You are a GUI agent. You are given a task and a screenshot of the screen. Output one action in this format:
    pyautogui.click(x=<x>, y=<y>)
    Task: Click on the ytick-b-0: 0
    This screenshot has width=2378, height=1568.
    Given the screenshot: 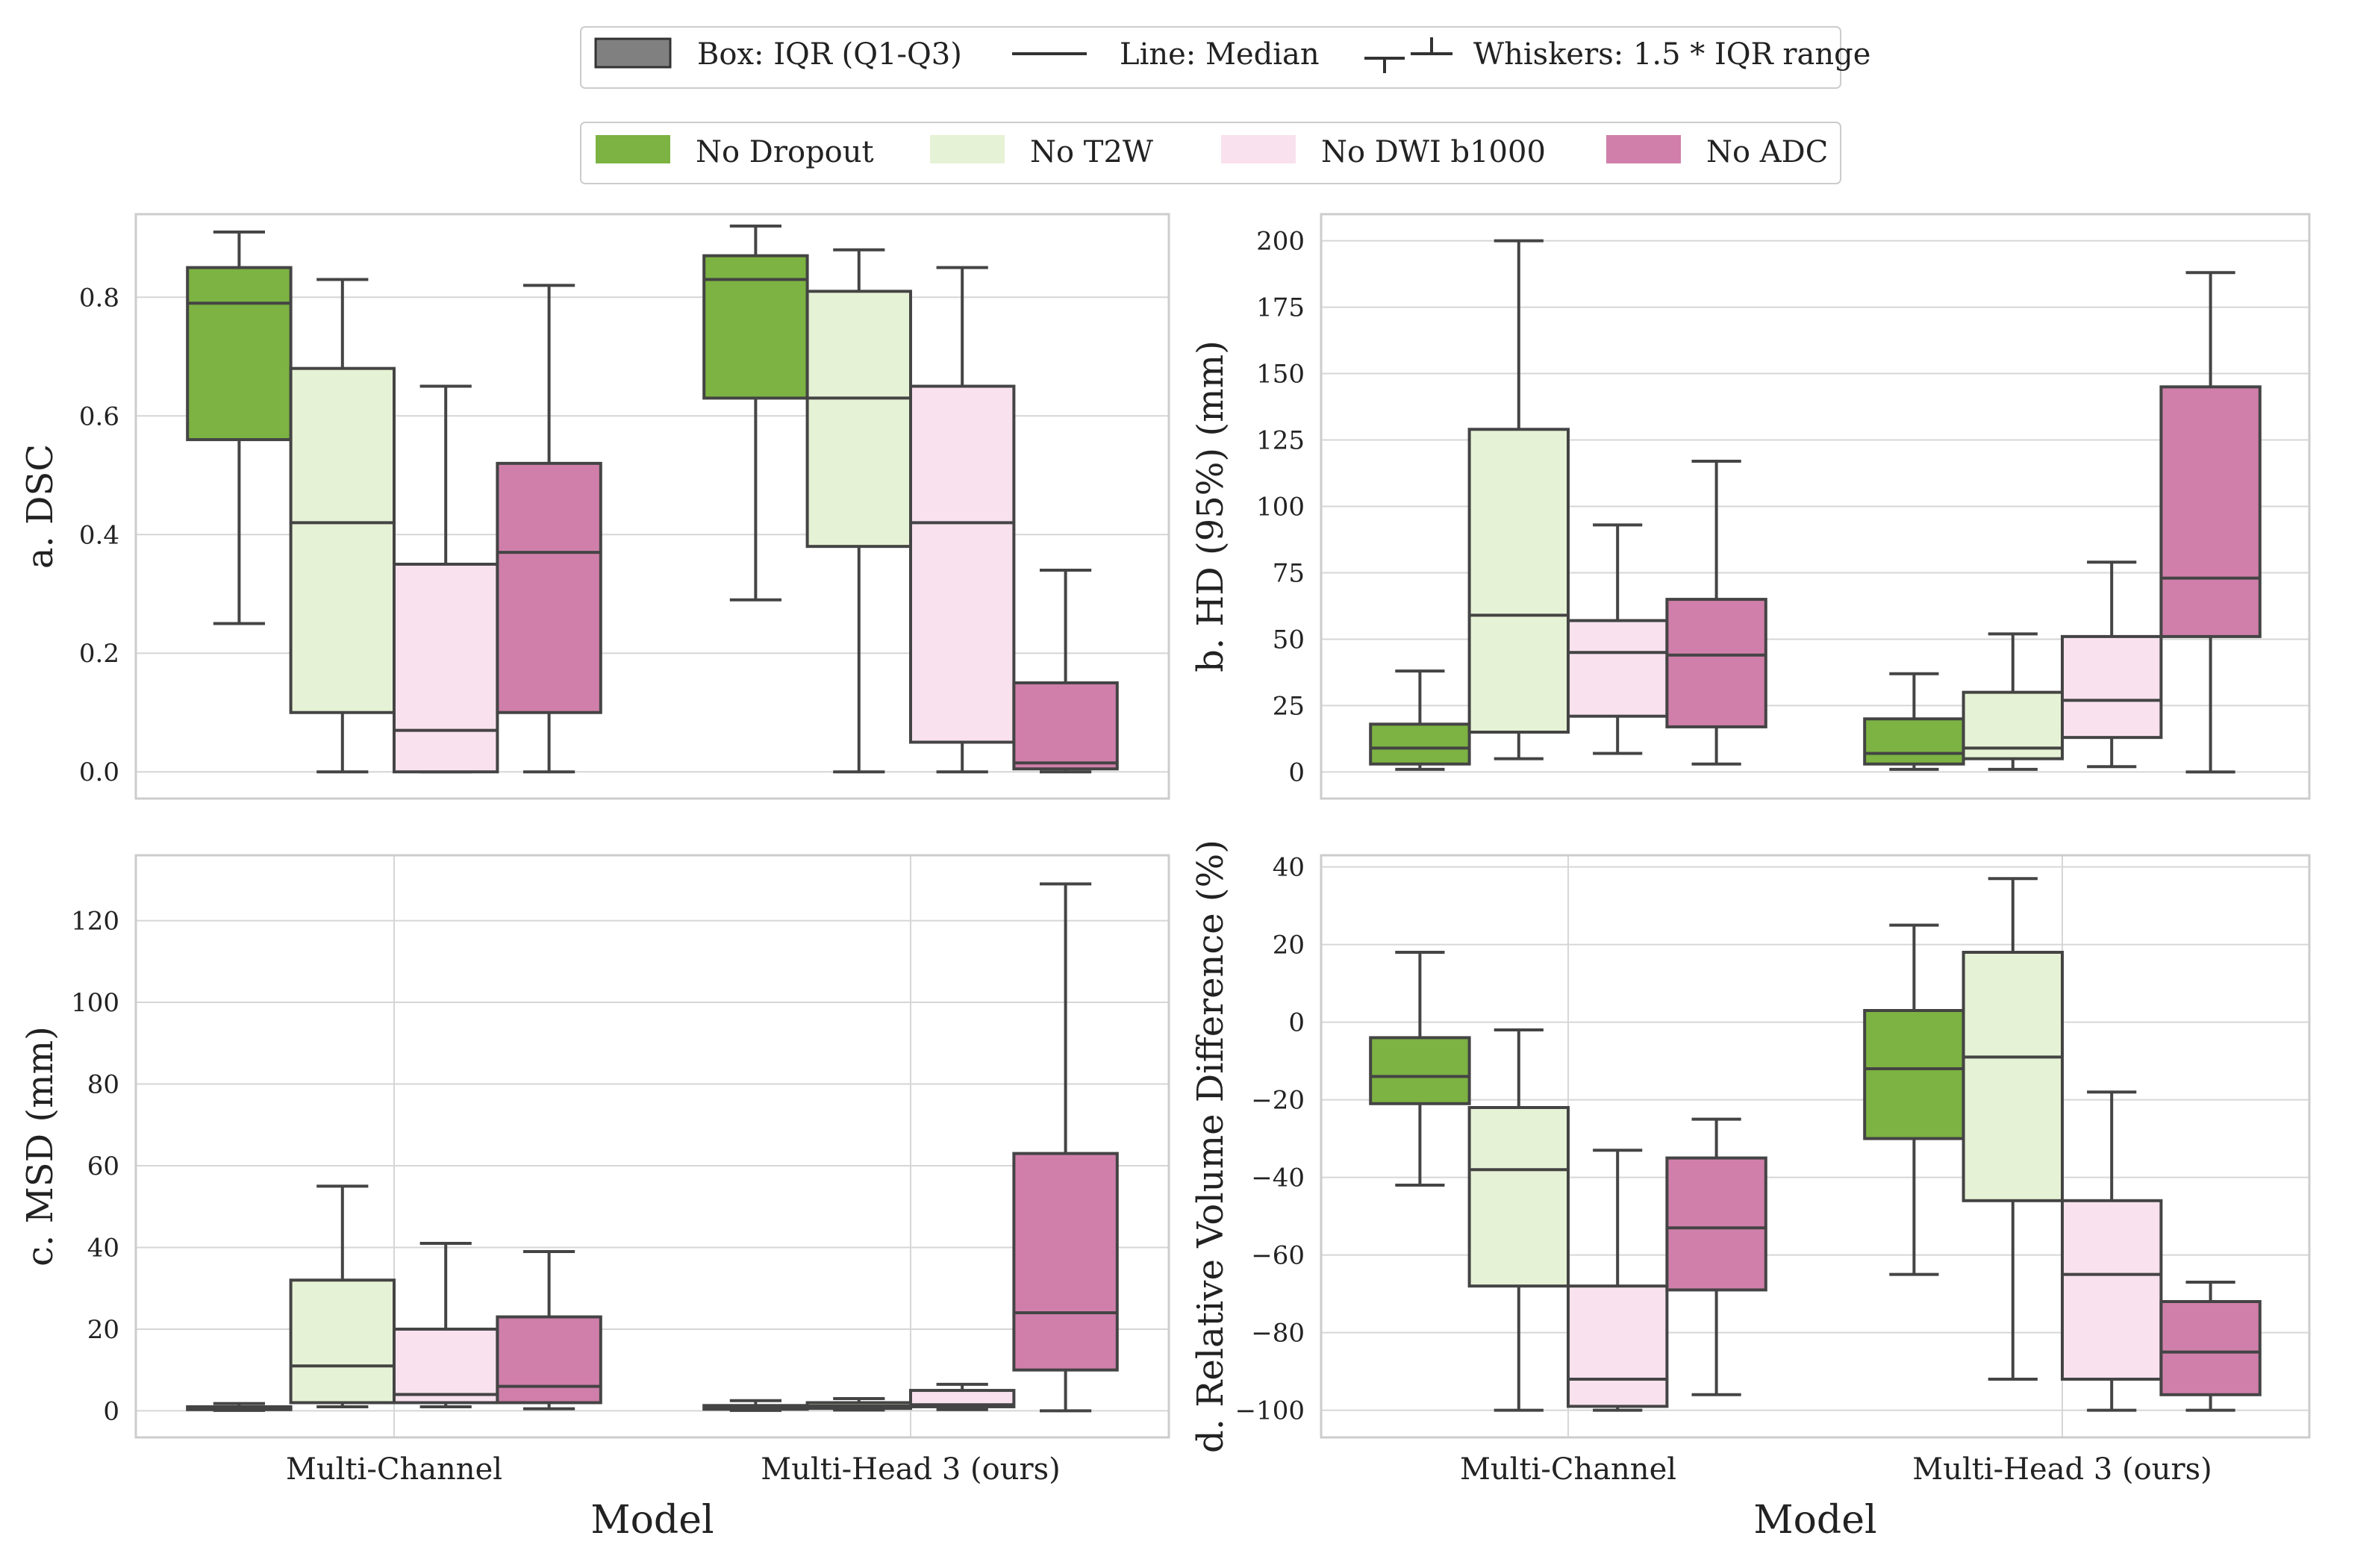 What is the action you would take?
    pyautogui.click(x=1297, y=772)
    